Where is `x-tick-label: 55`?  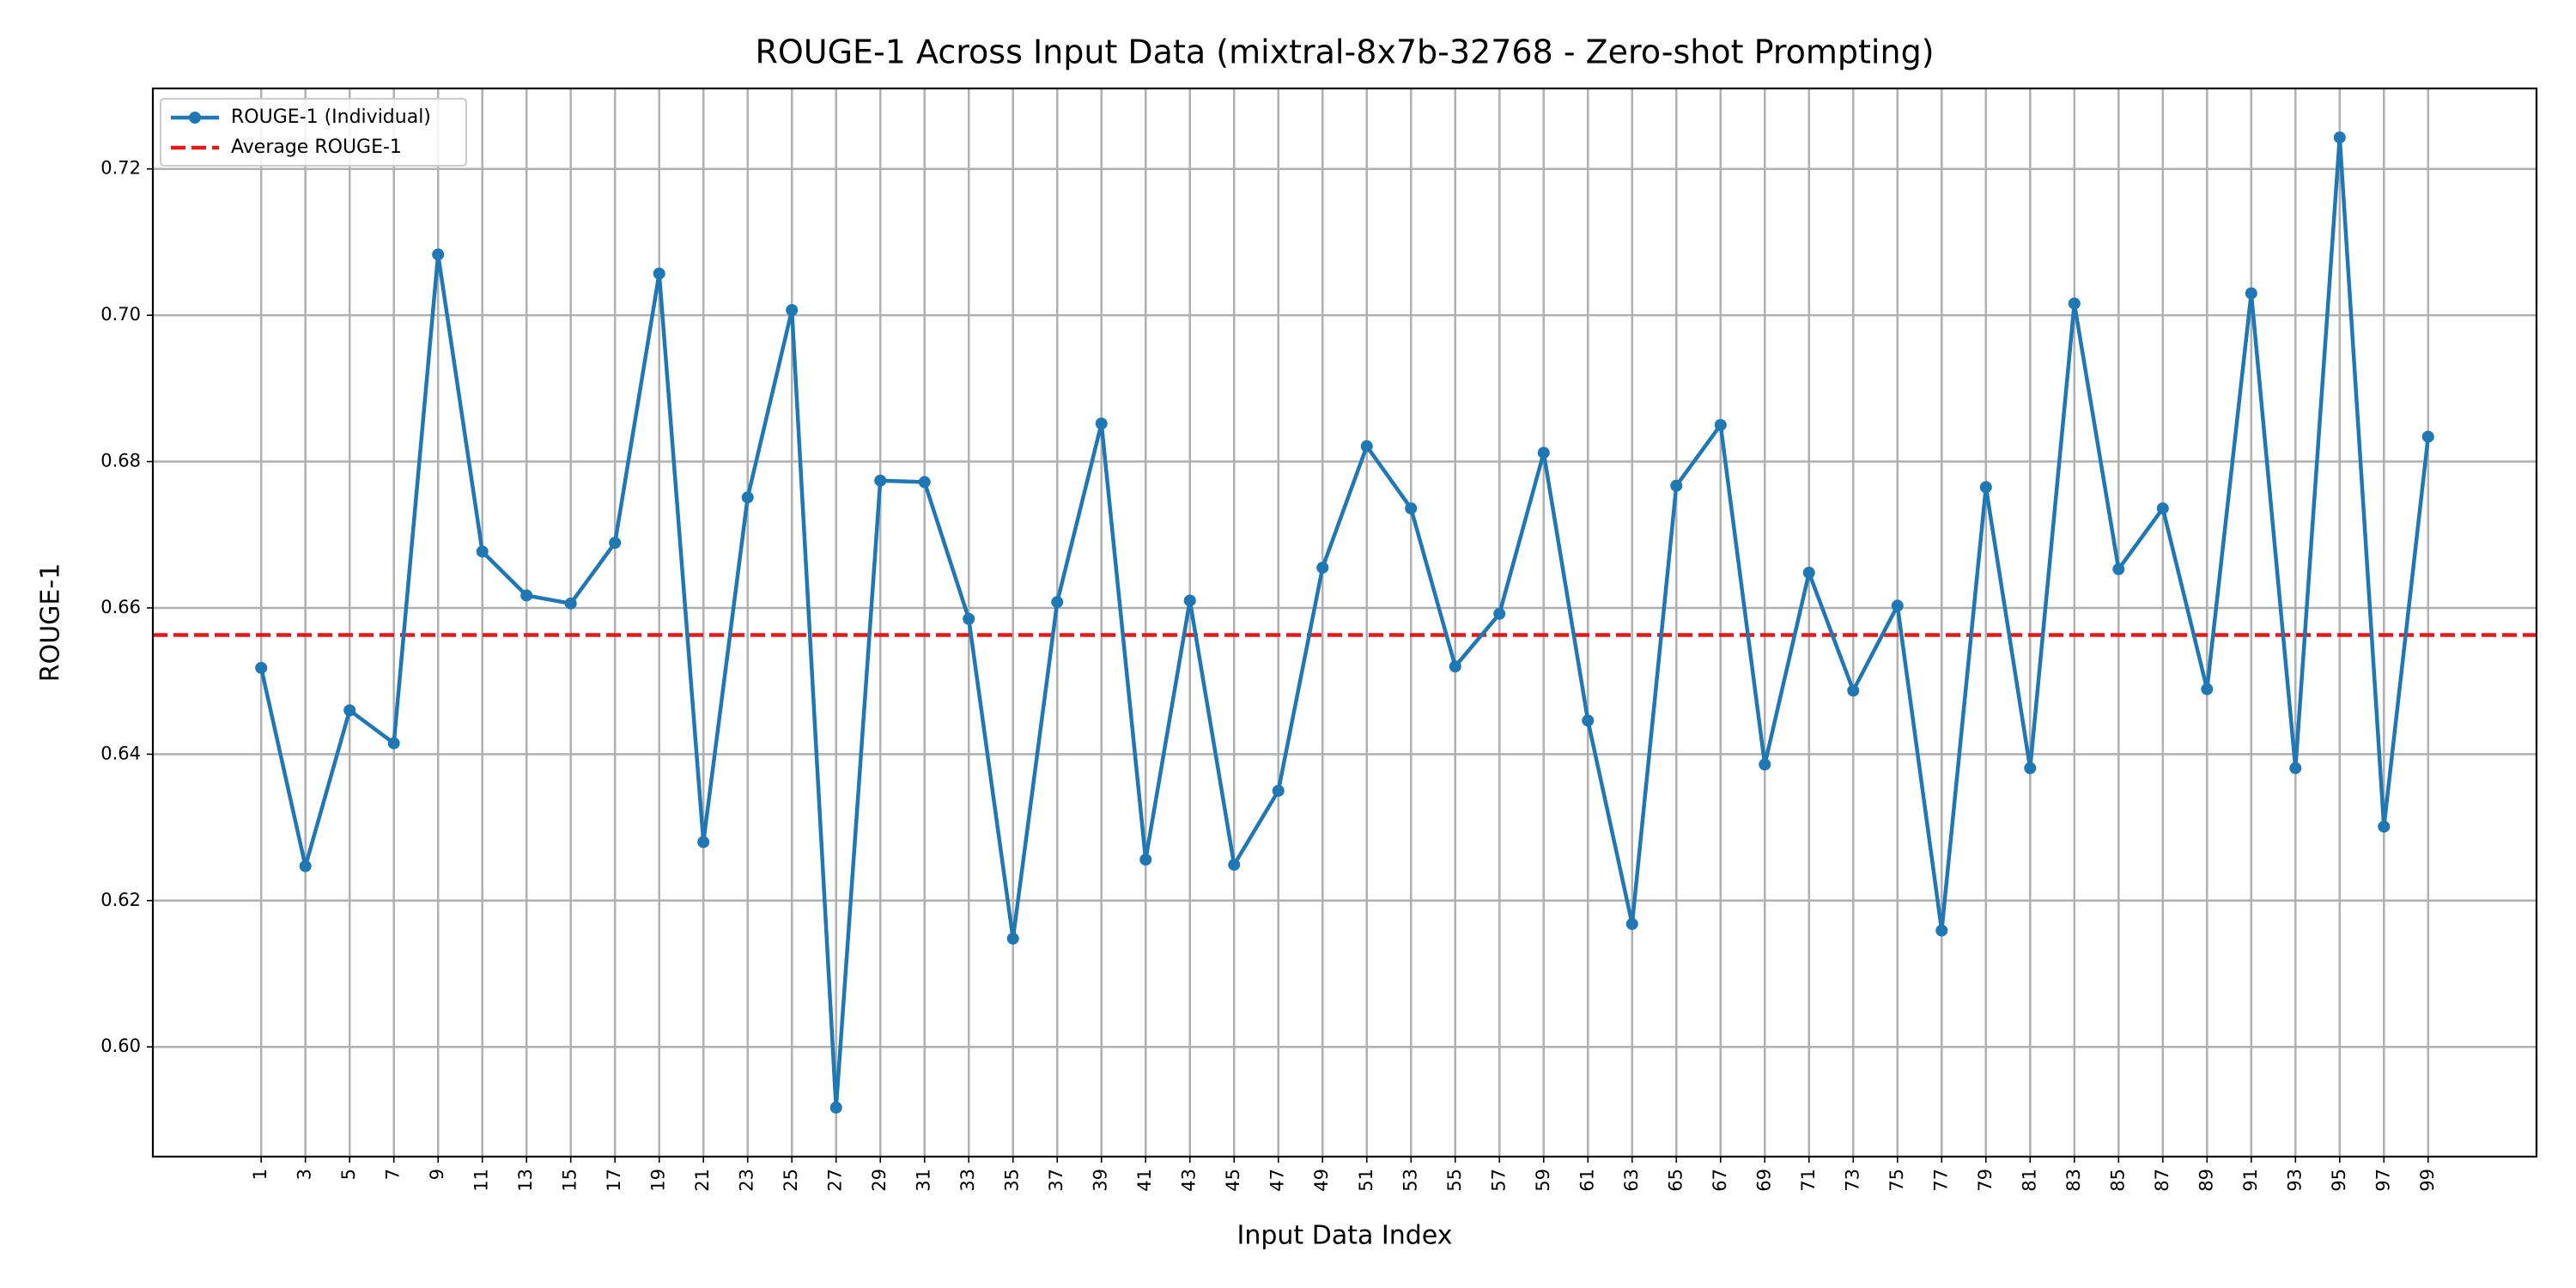
x-tick-label: 55 is located at coordinates (1455, 1180).